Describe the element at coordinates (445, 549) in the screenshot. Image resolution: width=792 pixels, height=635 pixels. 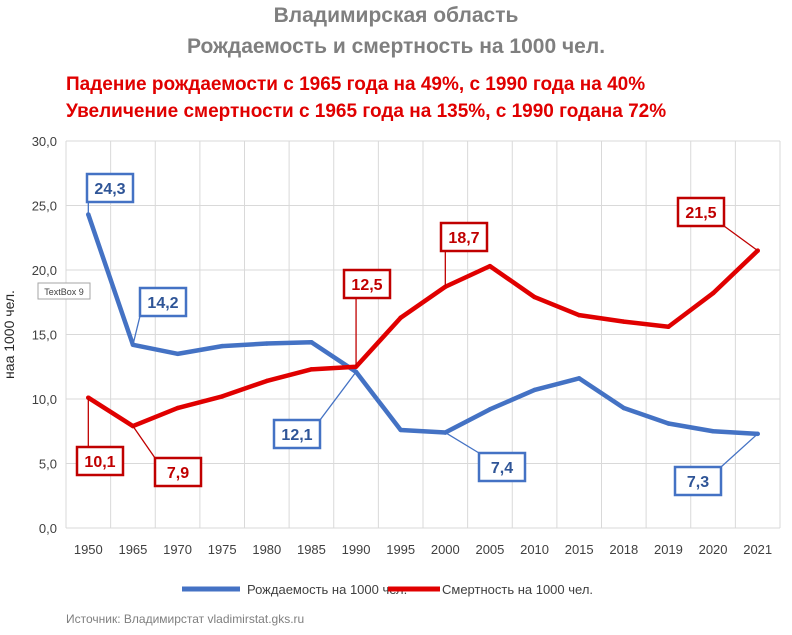
I see `x-tick-label: 2000` at that location.